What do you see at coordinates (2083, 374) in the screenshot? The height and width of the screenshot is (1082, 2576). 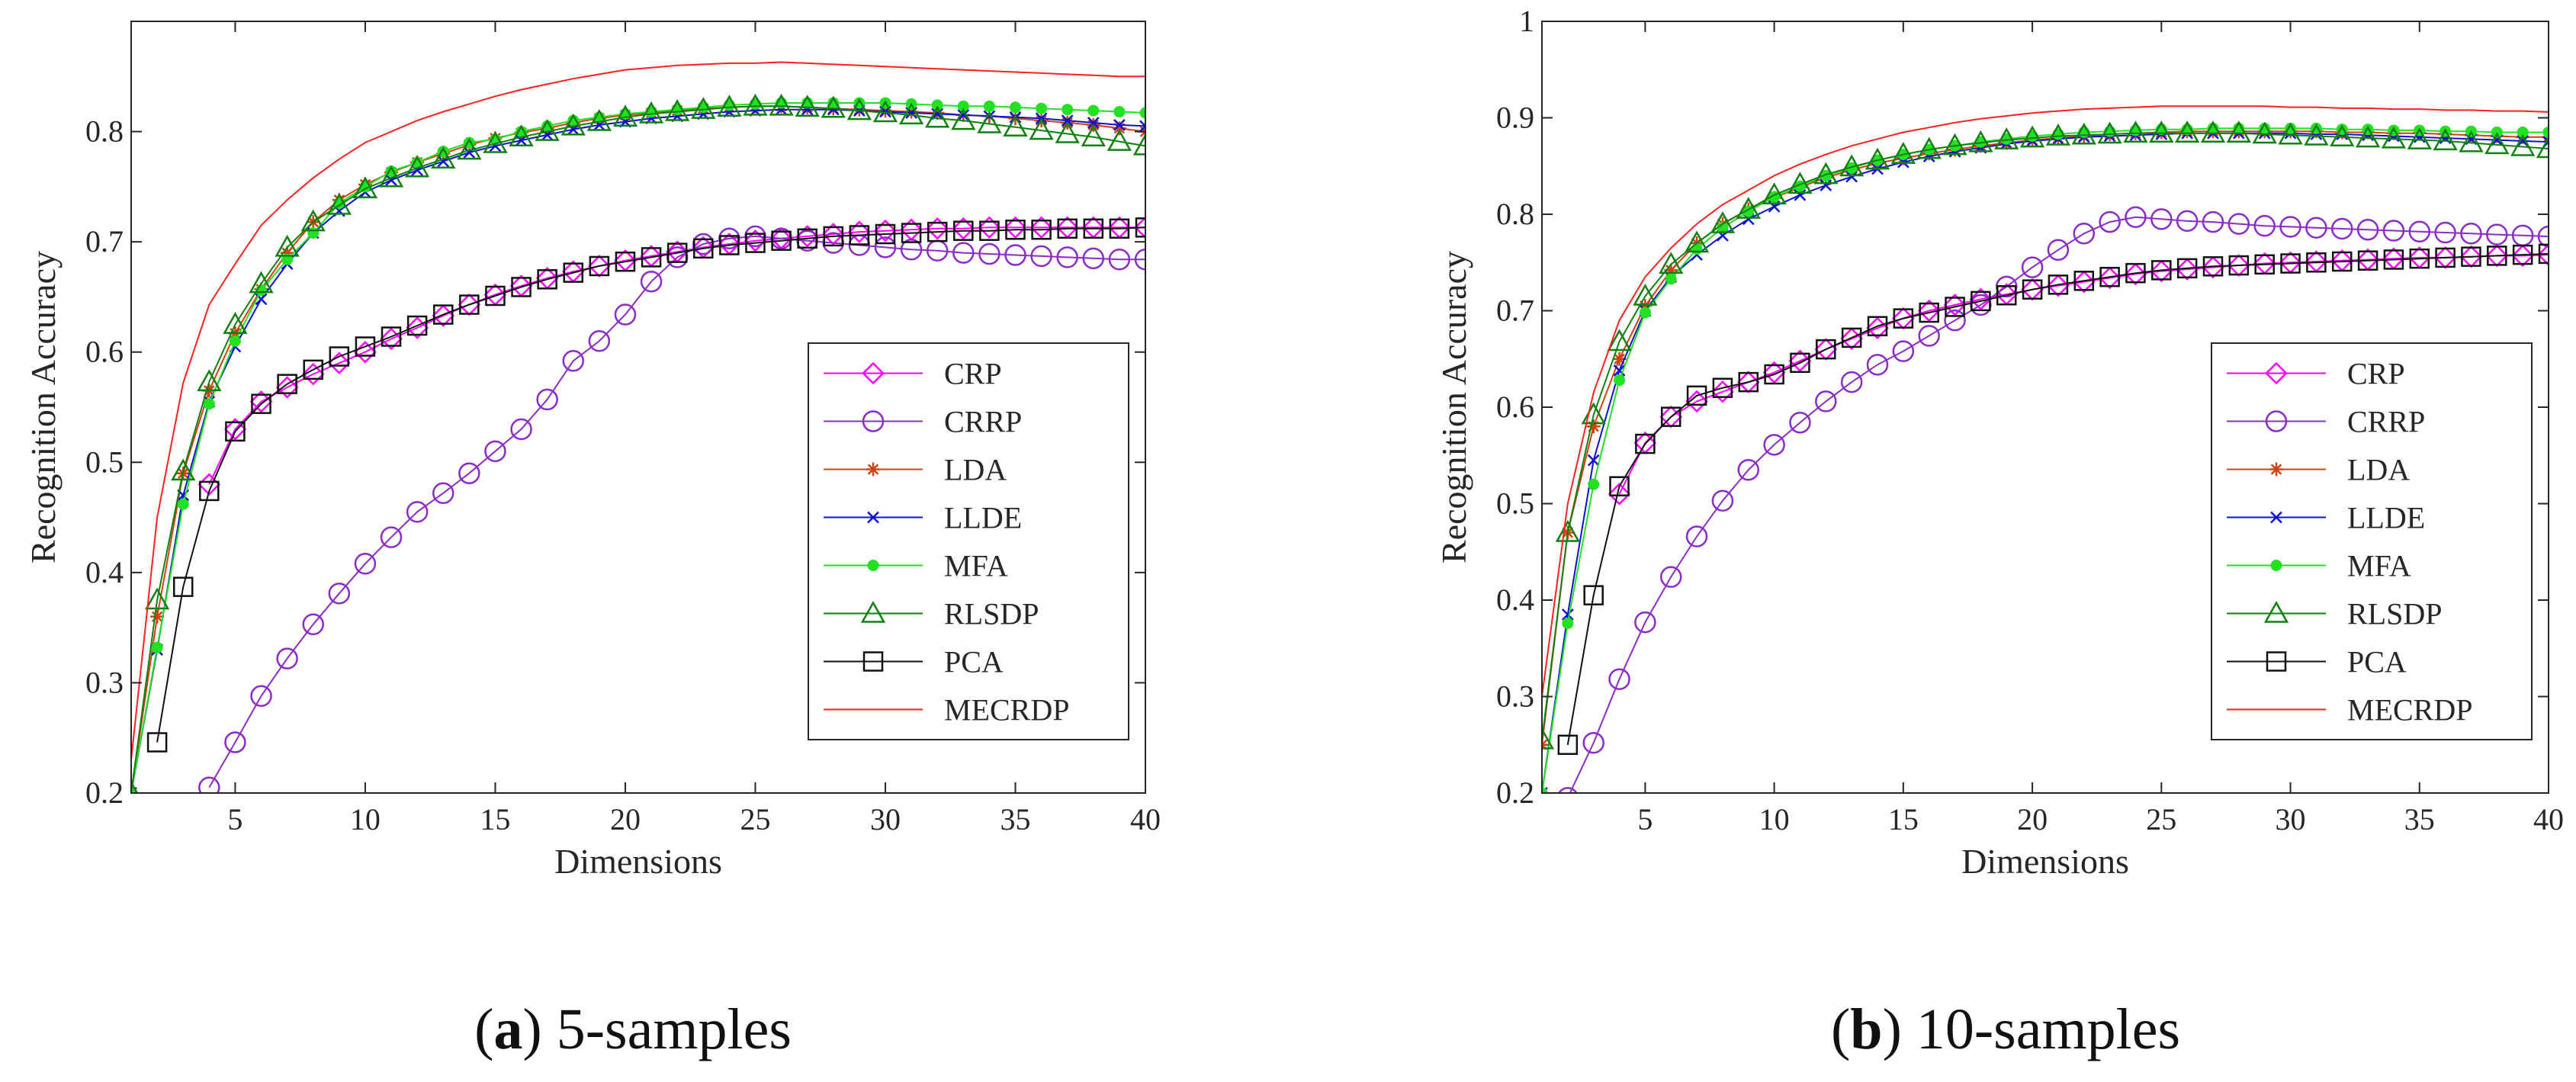 I see `panel-b-series-line-crp` at bounding box center [2083, 374].